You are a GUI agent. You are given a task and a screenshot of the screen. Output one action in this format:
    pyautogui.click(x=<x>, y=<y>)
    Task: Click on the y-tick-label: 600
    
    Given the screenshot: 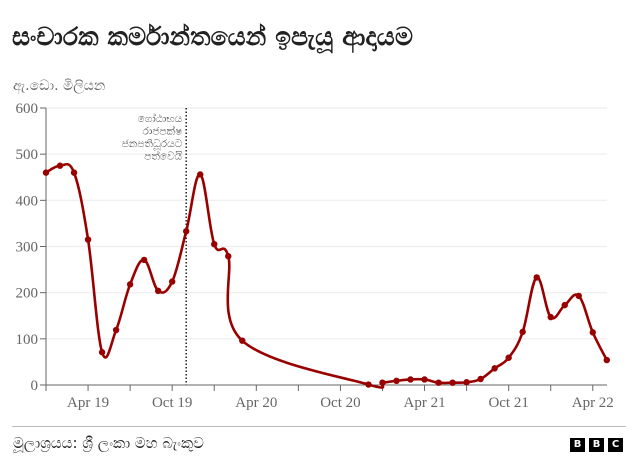 What is the action you would take?
    pyautogui.click(x=27, y=109)
    